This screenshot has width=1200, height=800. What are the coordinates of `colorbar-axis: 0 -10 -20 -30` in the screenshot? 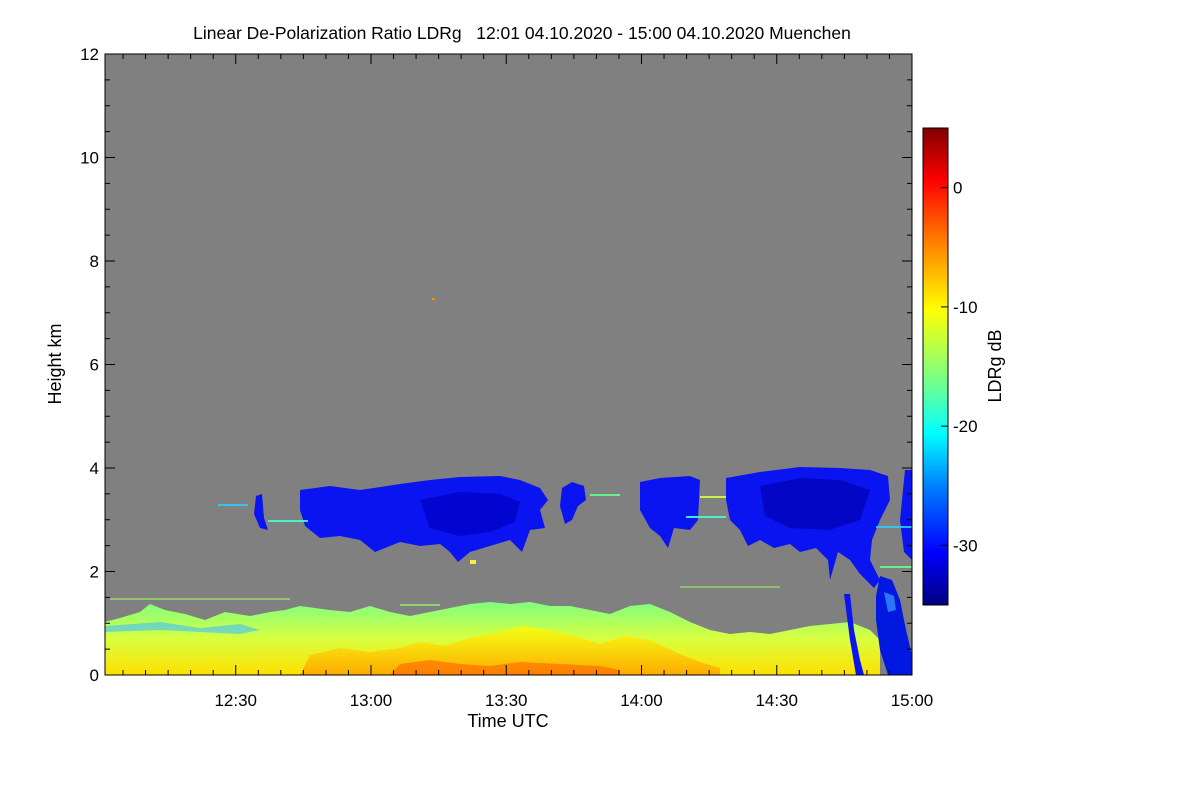 It's located at (959, 367).